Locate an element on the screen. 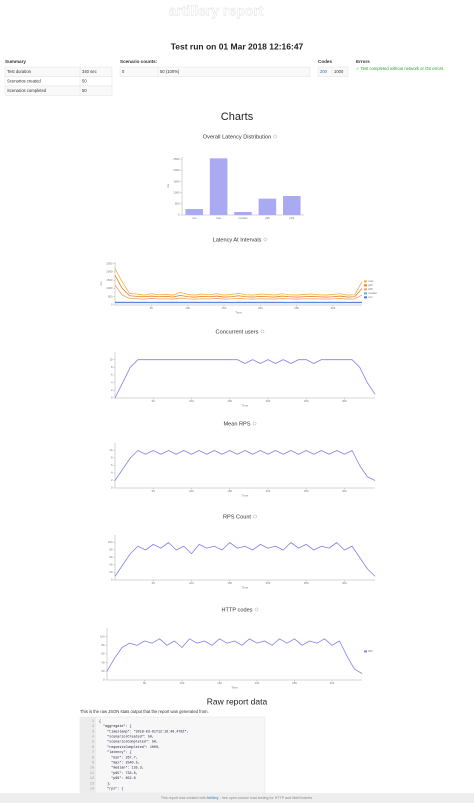 The image size is (474, 803). table-cell: 340 sec is located at coordinates (89, 71).